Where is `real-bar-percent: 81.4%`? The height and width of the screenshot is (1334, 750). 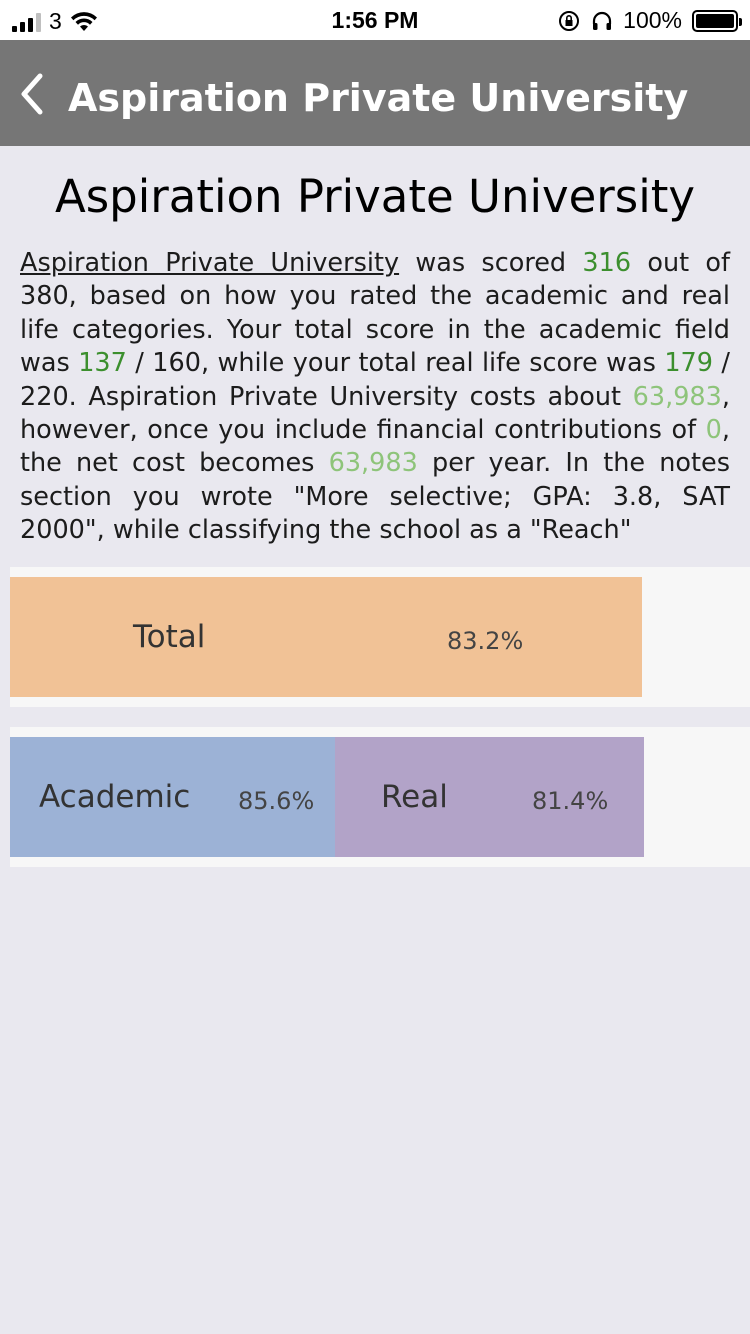
real-bar-percent: 81.4% is located at coordinates (570, 801).